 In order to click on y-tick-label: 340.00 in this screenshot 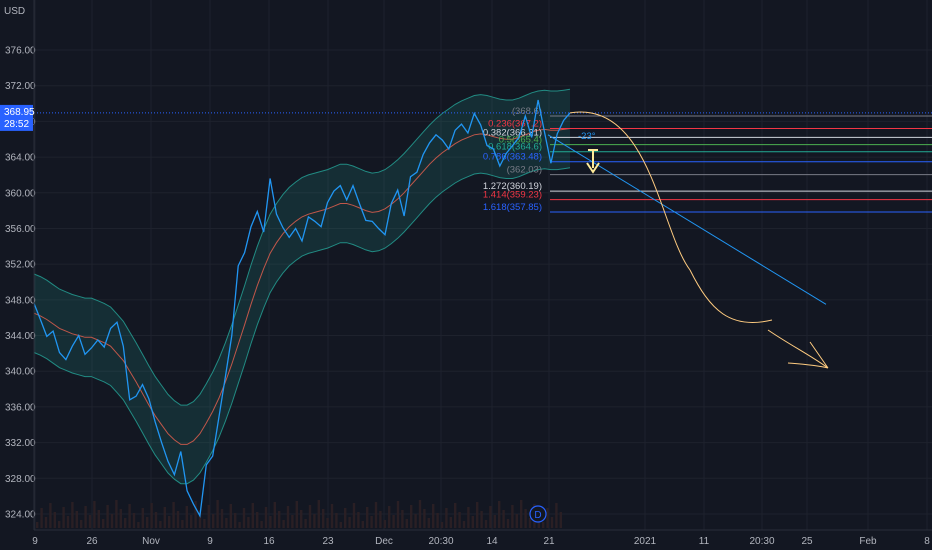, I will do `click(20, 372)`.